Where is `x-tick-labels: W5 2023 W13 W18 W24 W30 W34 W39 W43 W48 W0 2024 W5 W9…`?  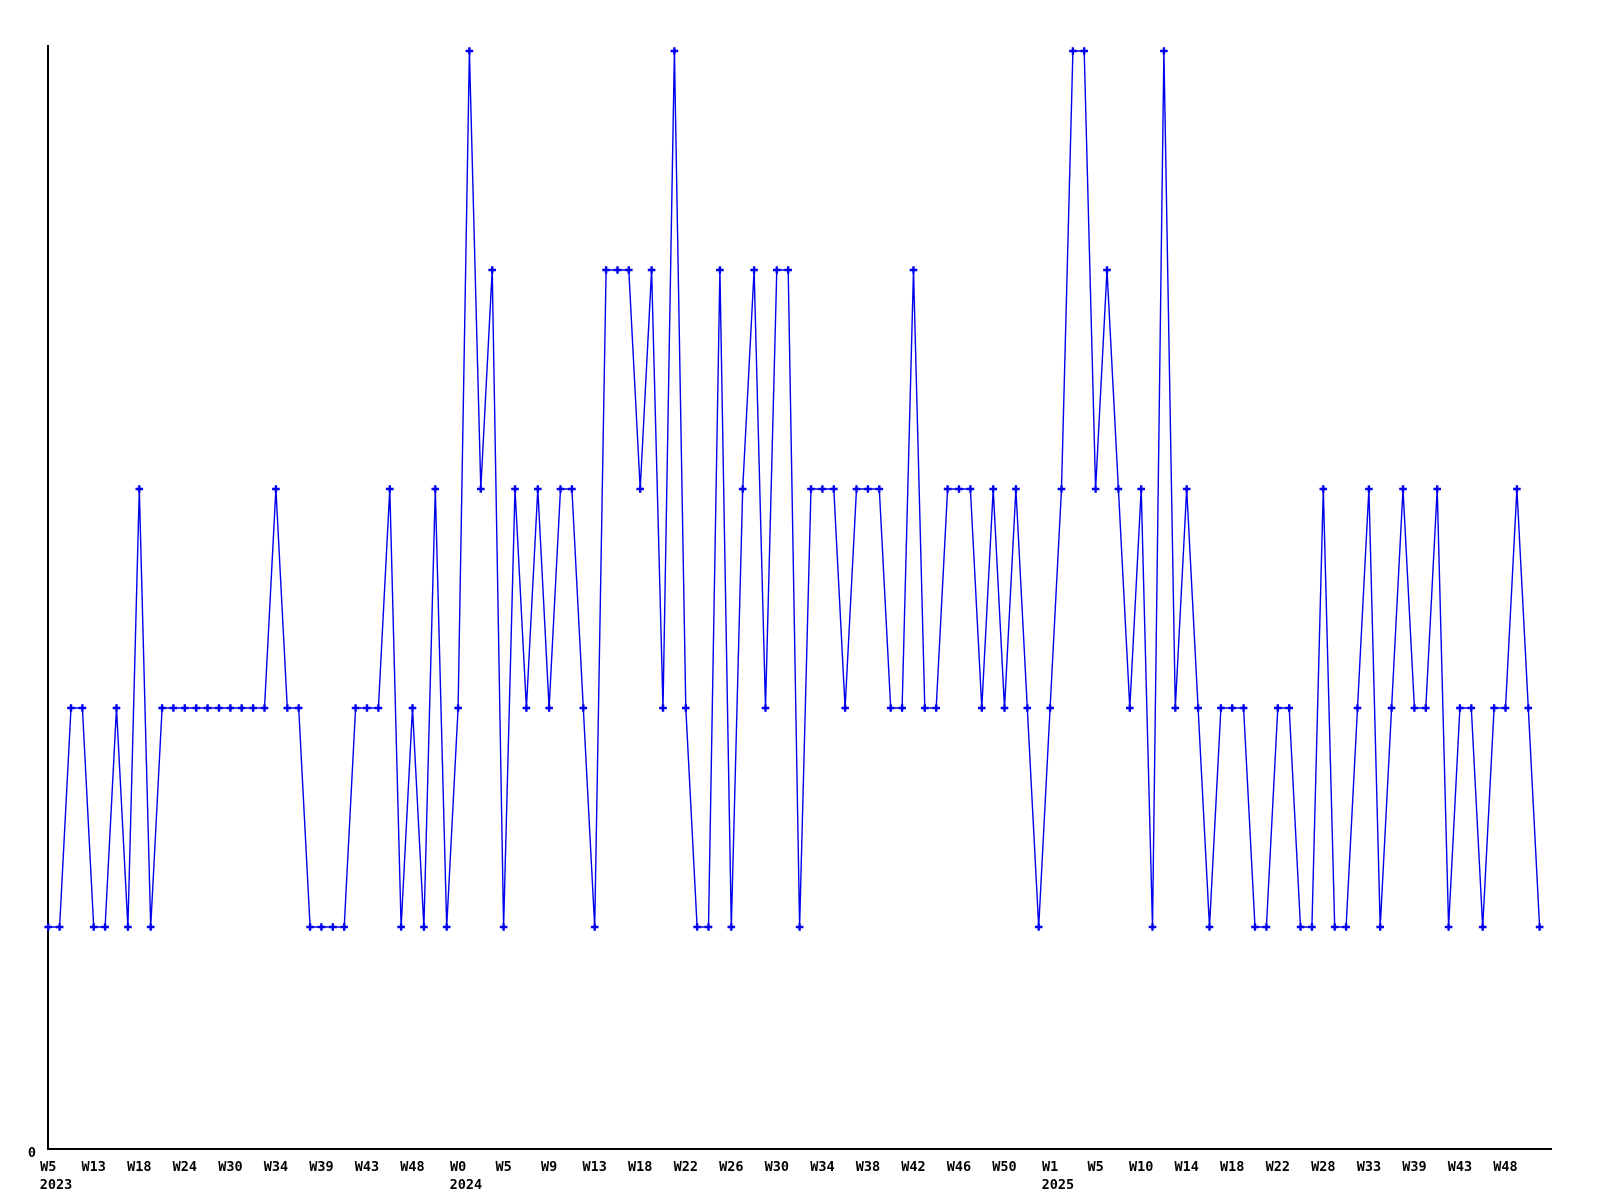
x-tick-labels: W5 2023 W13 W18 W24 W30 W34 W39 W43 W48 W0 2024 W5 W9… is located at coordinates (779, 1176).